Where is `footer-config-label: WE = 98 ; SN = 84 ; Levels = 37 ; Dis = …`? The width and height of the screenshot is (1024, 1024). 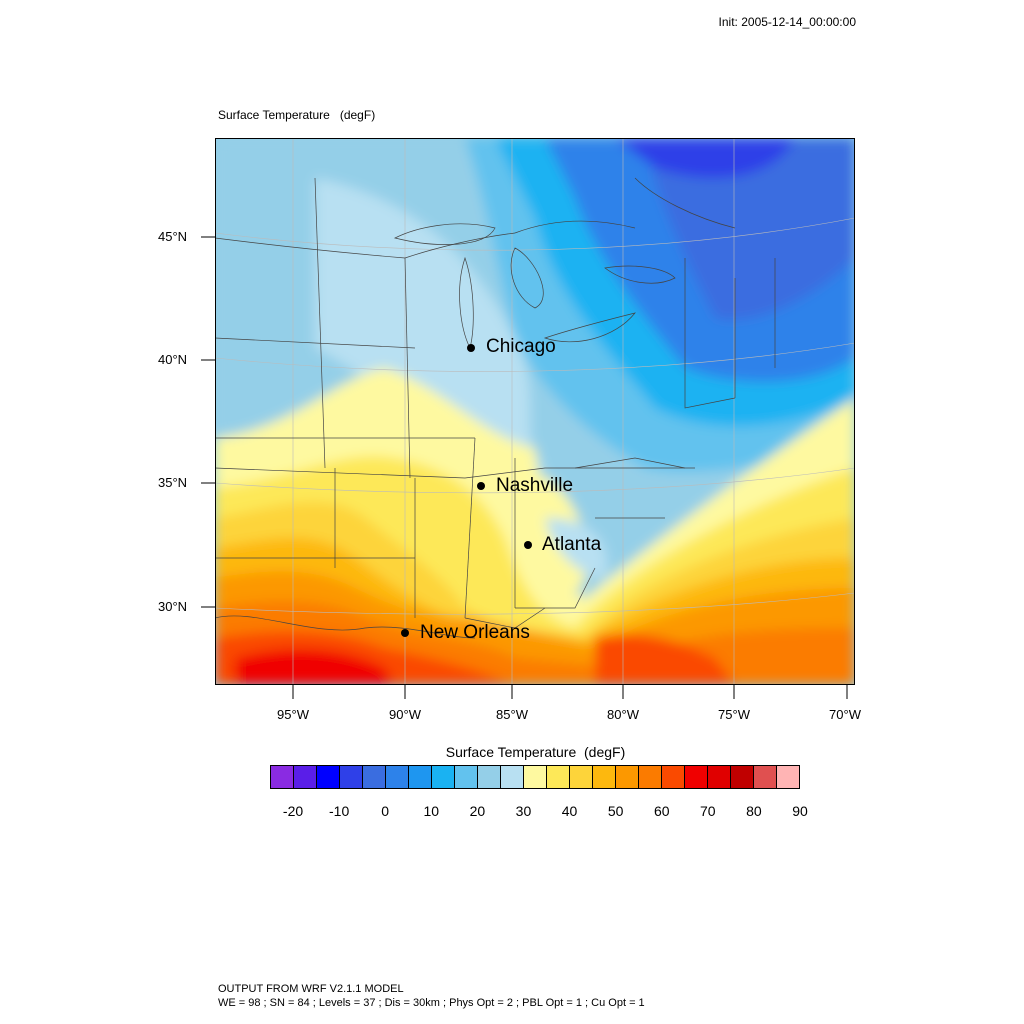
footer-config-label: WE = 98 ; SN = 84 ; Levels = 37 ; Dis = … is located at coordinates (431, 1003).